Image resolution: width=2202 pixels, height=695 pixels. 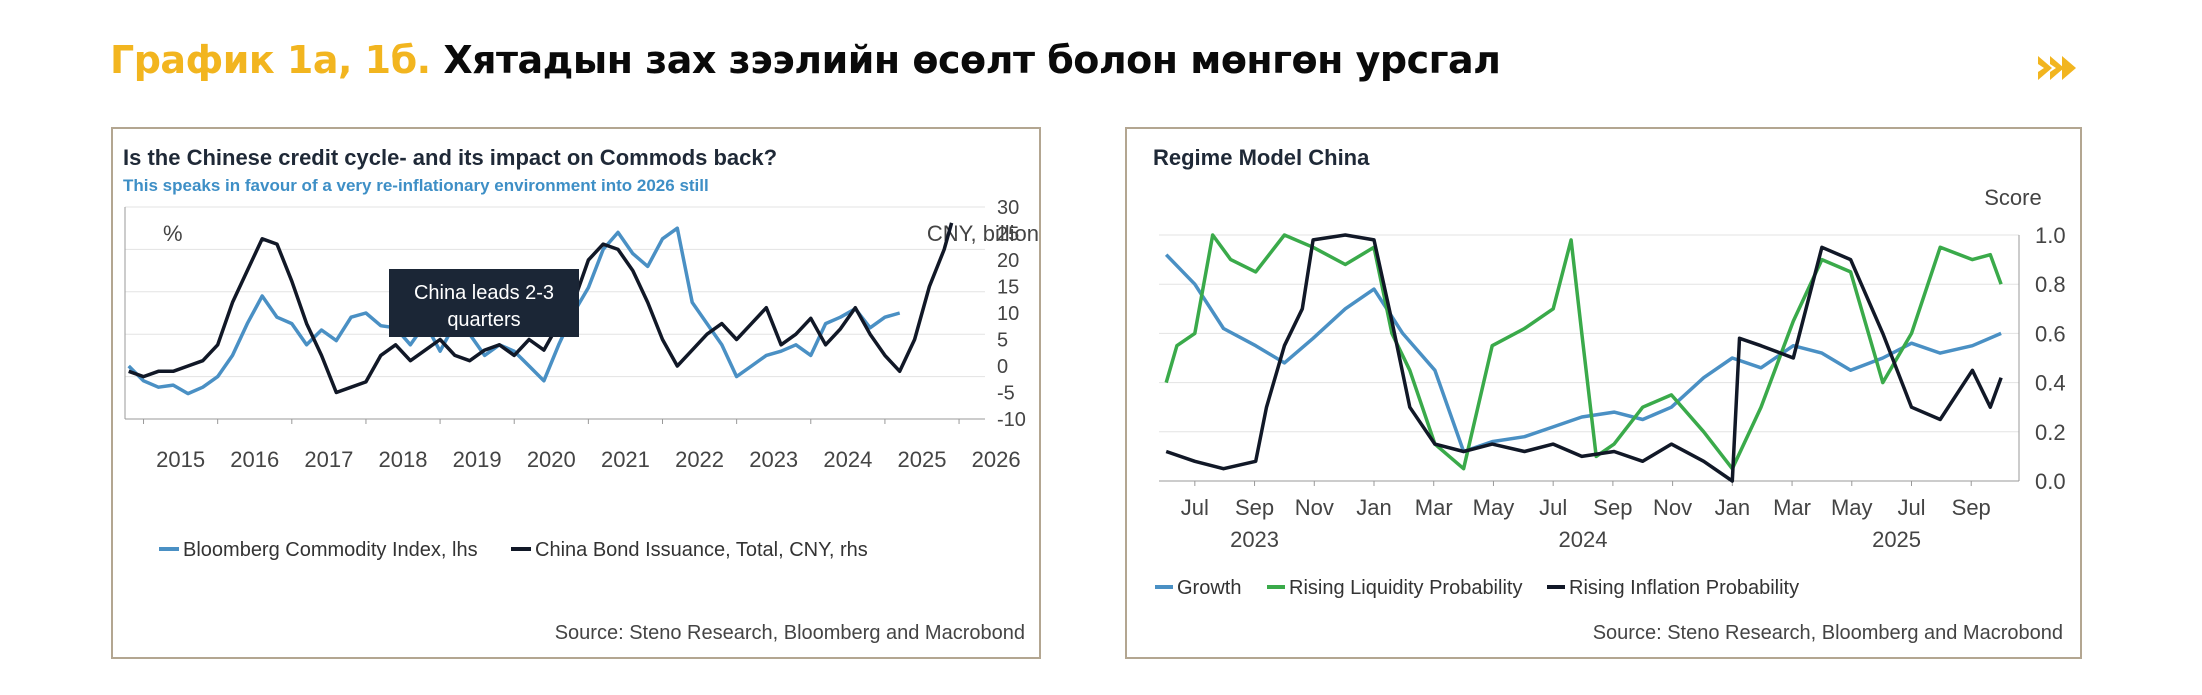 I want to click on y-tick: 0.6, so click(x=2050, y=333).